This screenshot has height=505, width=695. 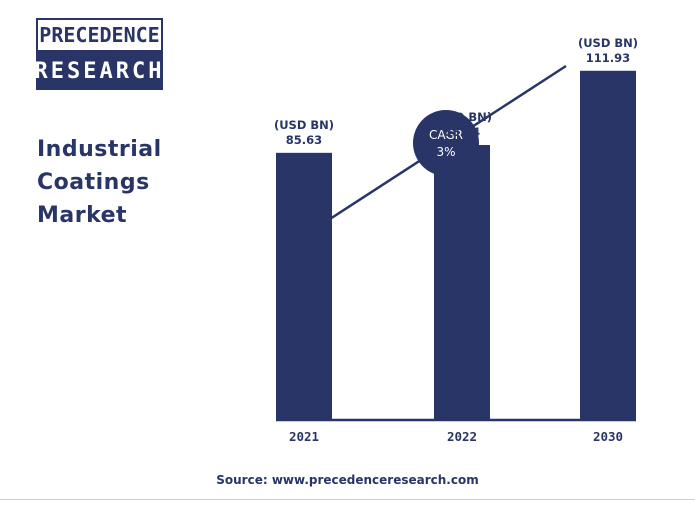 What do you see at coordinates (608, 245) in the screenshot?
I see `bar-2030` at bounding box center [608, 245].